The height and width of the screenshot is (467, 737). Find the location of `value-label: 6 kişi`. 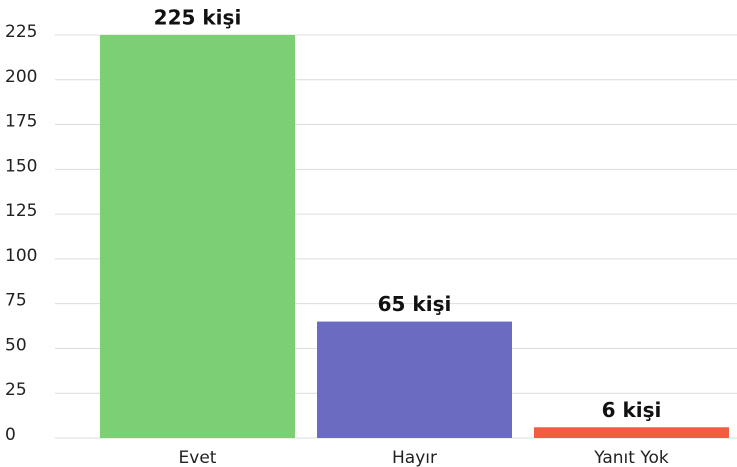

value-label: 6 kişi is located at coordinates (632, 410).